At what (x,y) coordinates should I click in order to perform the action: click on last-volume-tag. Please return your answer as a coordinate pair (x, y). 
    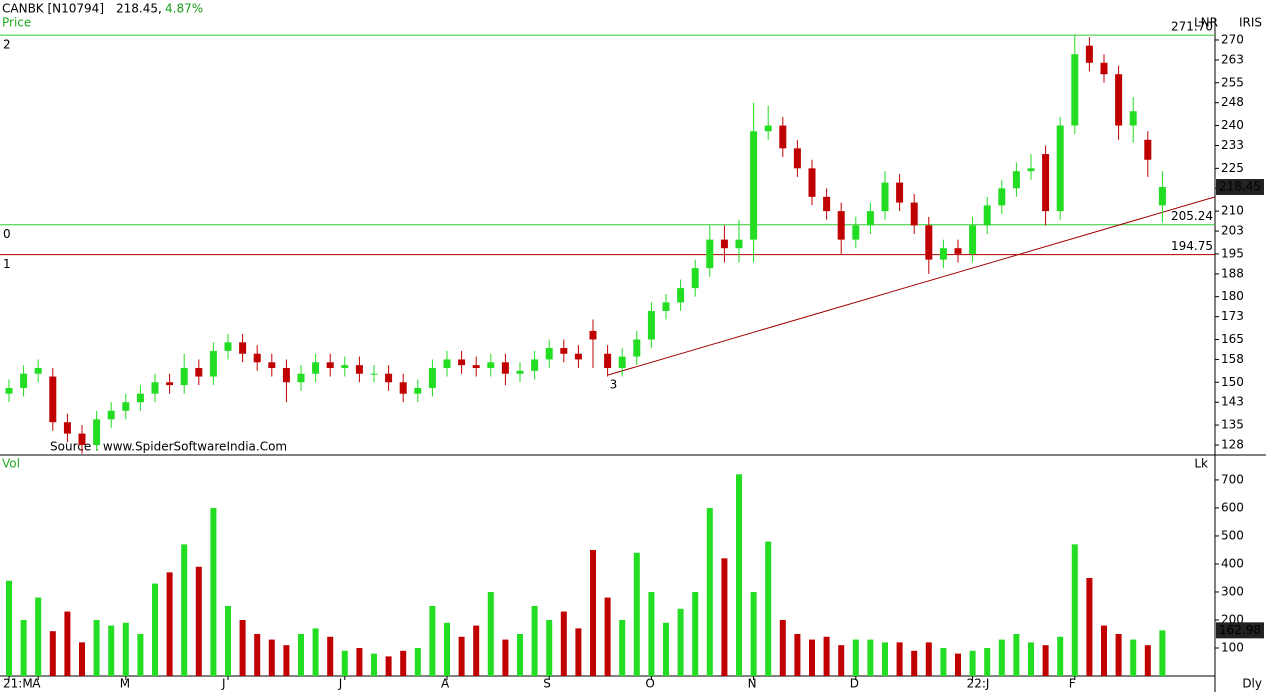
    Looking at the image, I should click on (1240, 630).